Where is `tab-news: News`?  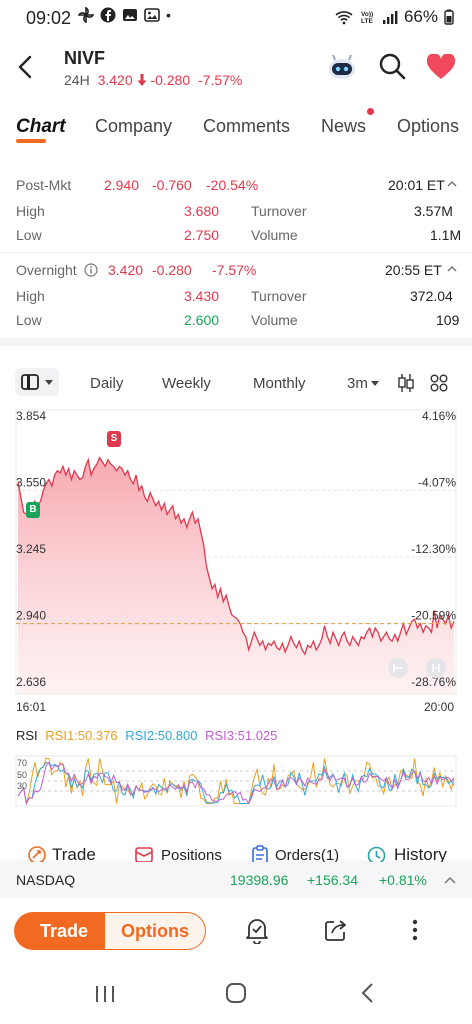 tab-news: News is located at coordinates (344, 126).